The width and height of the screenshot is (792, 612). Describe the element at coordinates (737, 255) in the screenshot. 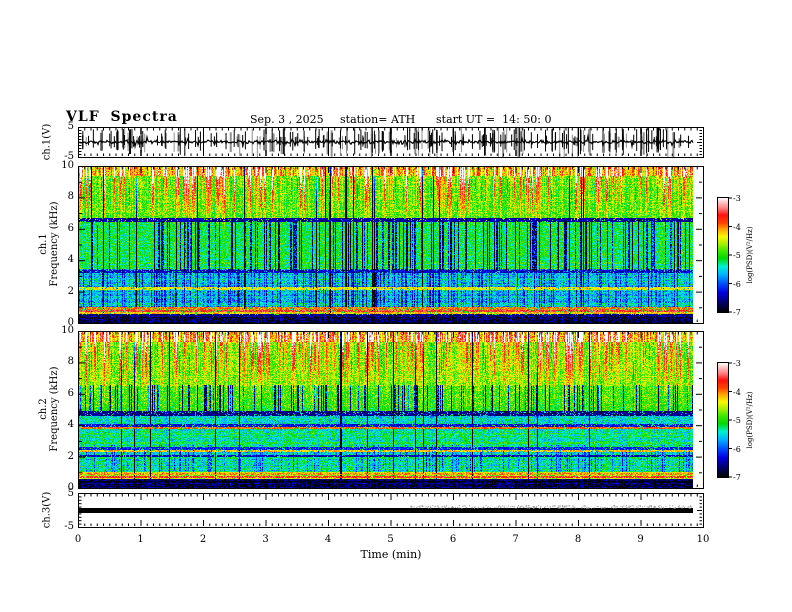

I see `colorbar1-tick--5: -5` at that location.